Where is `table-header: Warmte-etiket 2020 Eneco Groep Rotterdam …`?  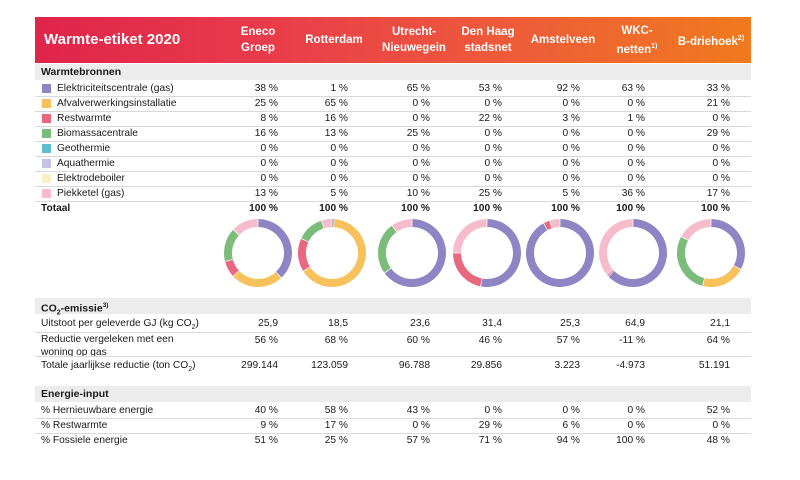 table-header: Warmte-etiket 2020 Eneco Groep Rotterdam … is located at coordinates (393, 40).